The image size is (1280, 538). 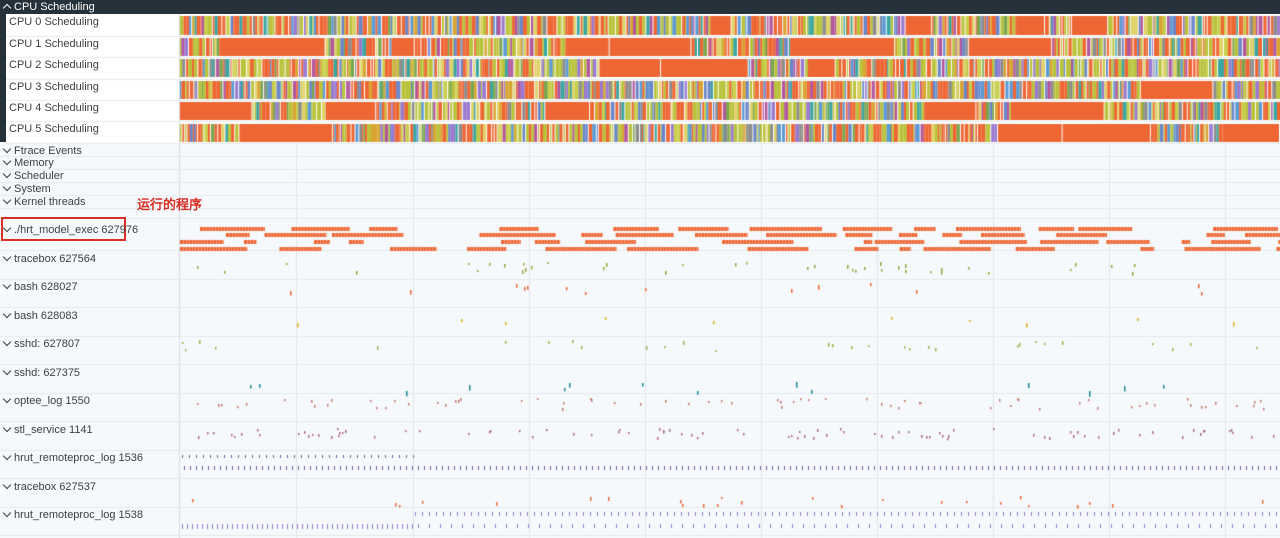 I want to click on cpu-track-label-0: CPU 0 Scheduling, so click(x=54, y=22).